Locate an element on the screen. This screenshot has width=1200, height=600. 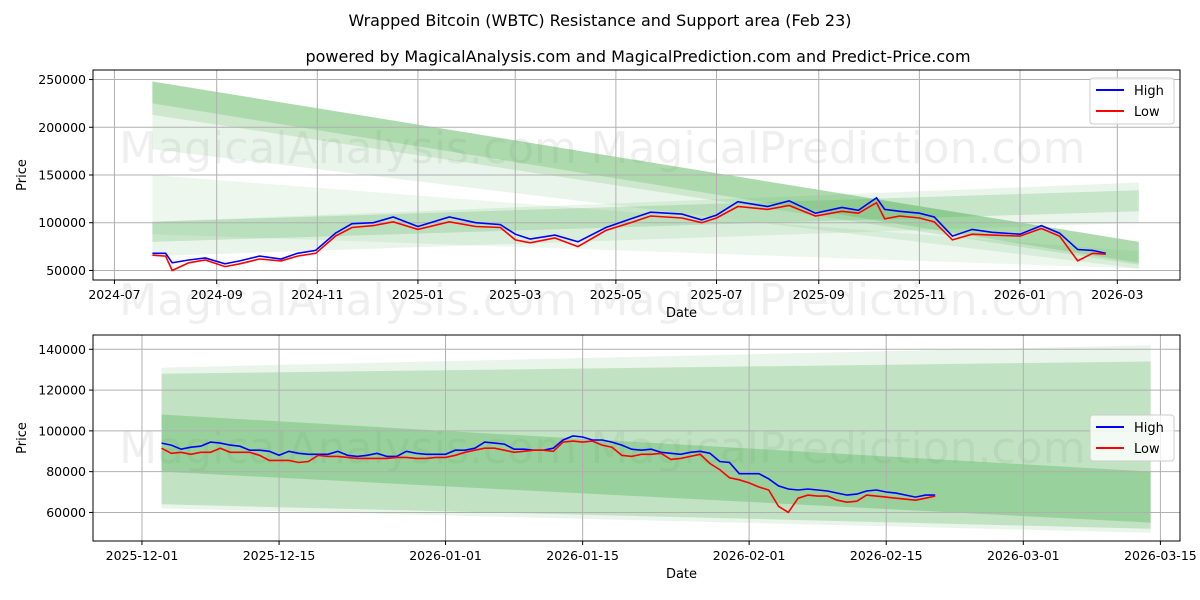
y-tick-label: 150000 is located at coordinates (62, 175).